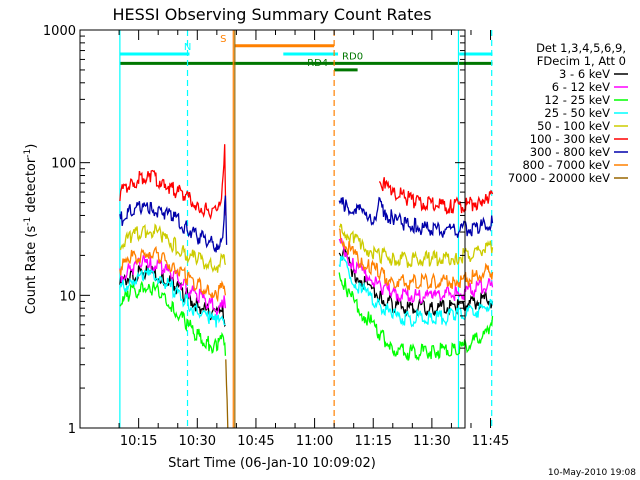 This screenshot has width=640, height=480. What do you see at coordinates (581, 61) in the screenshot?
I see `legend-header: FDecim 1, Att 0` at bounding box center [581, 61].